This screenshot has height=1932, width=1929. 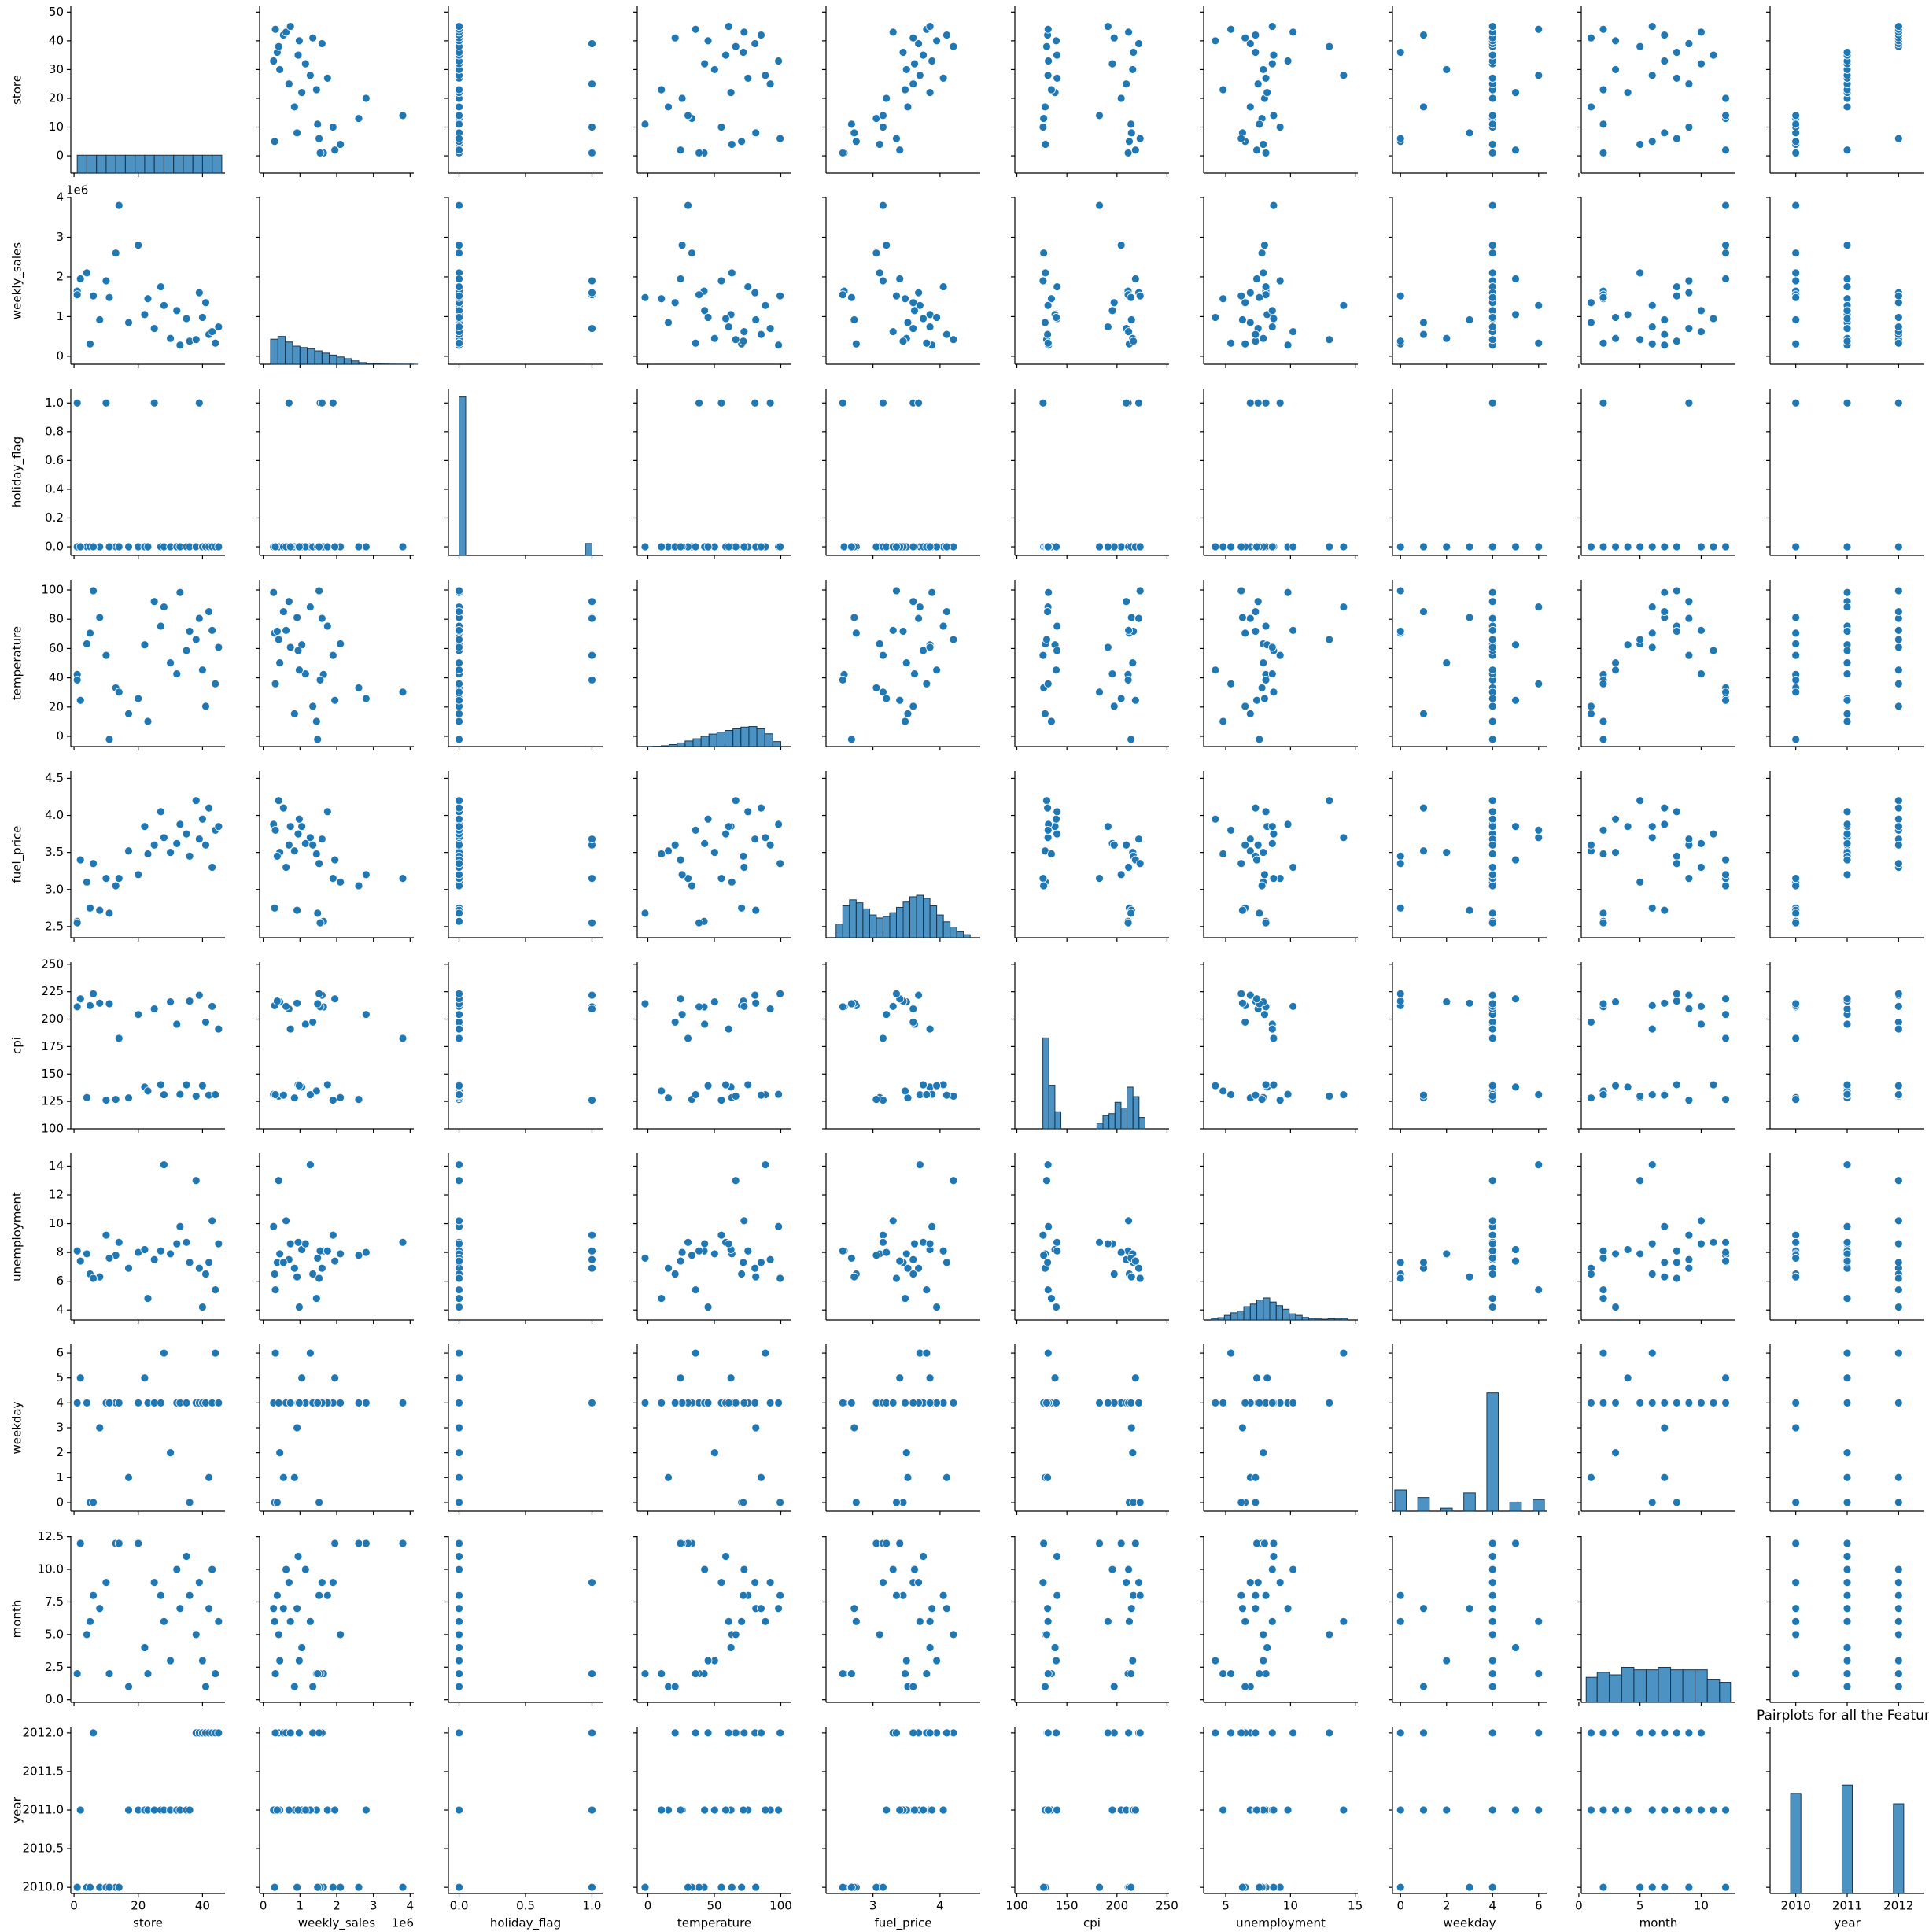 What do you see at coordinates (525, 1924) in the screenshot?
I see `x-axis-label: holiday_flag` at bounding box center [525, 1924].